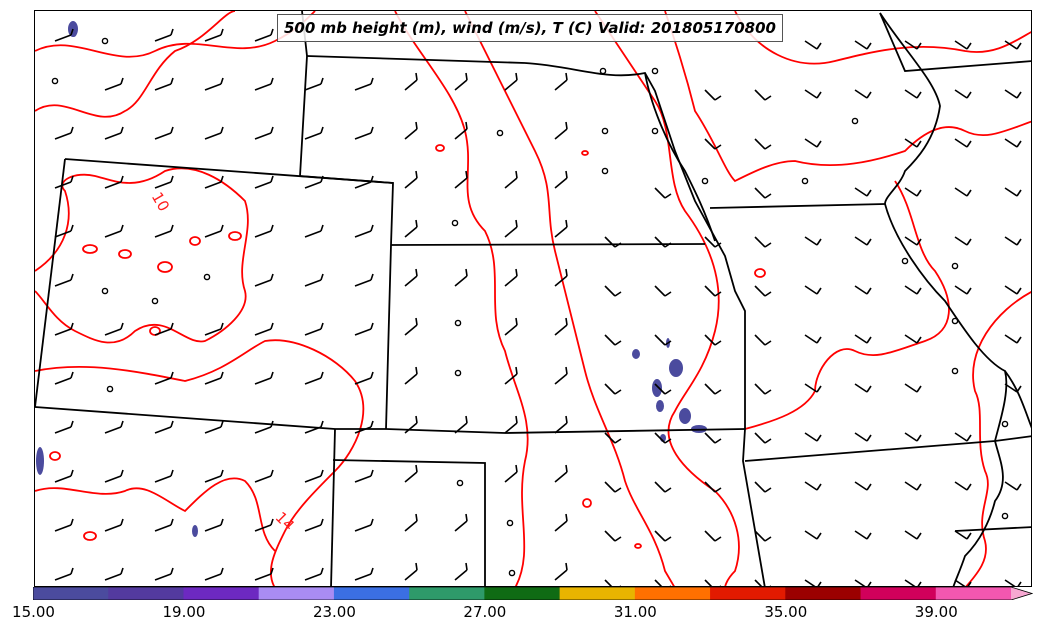 The image size is (1041, 633). What do you see at coordinates (635, 612) in the screenshot?
I see `colorbar-tick-4: 31.00` at bounding box center [635, 612].